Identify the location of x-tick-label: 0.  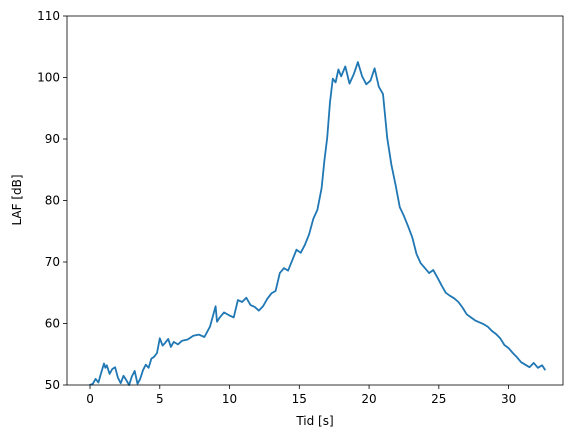
(90, 399).